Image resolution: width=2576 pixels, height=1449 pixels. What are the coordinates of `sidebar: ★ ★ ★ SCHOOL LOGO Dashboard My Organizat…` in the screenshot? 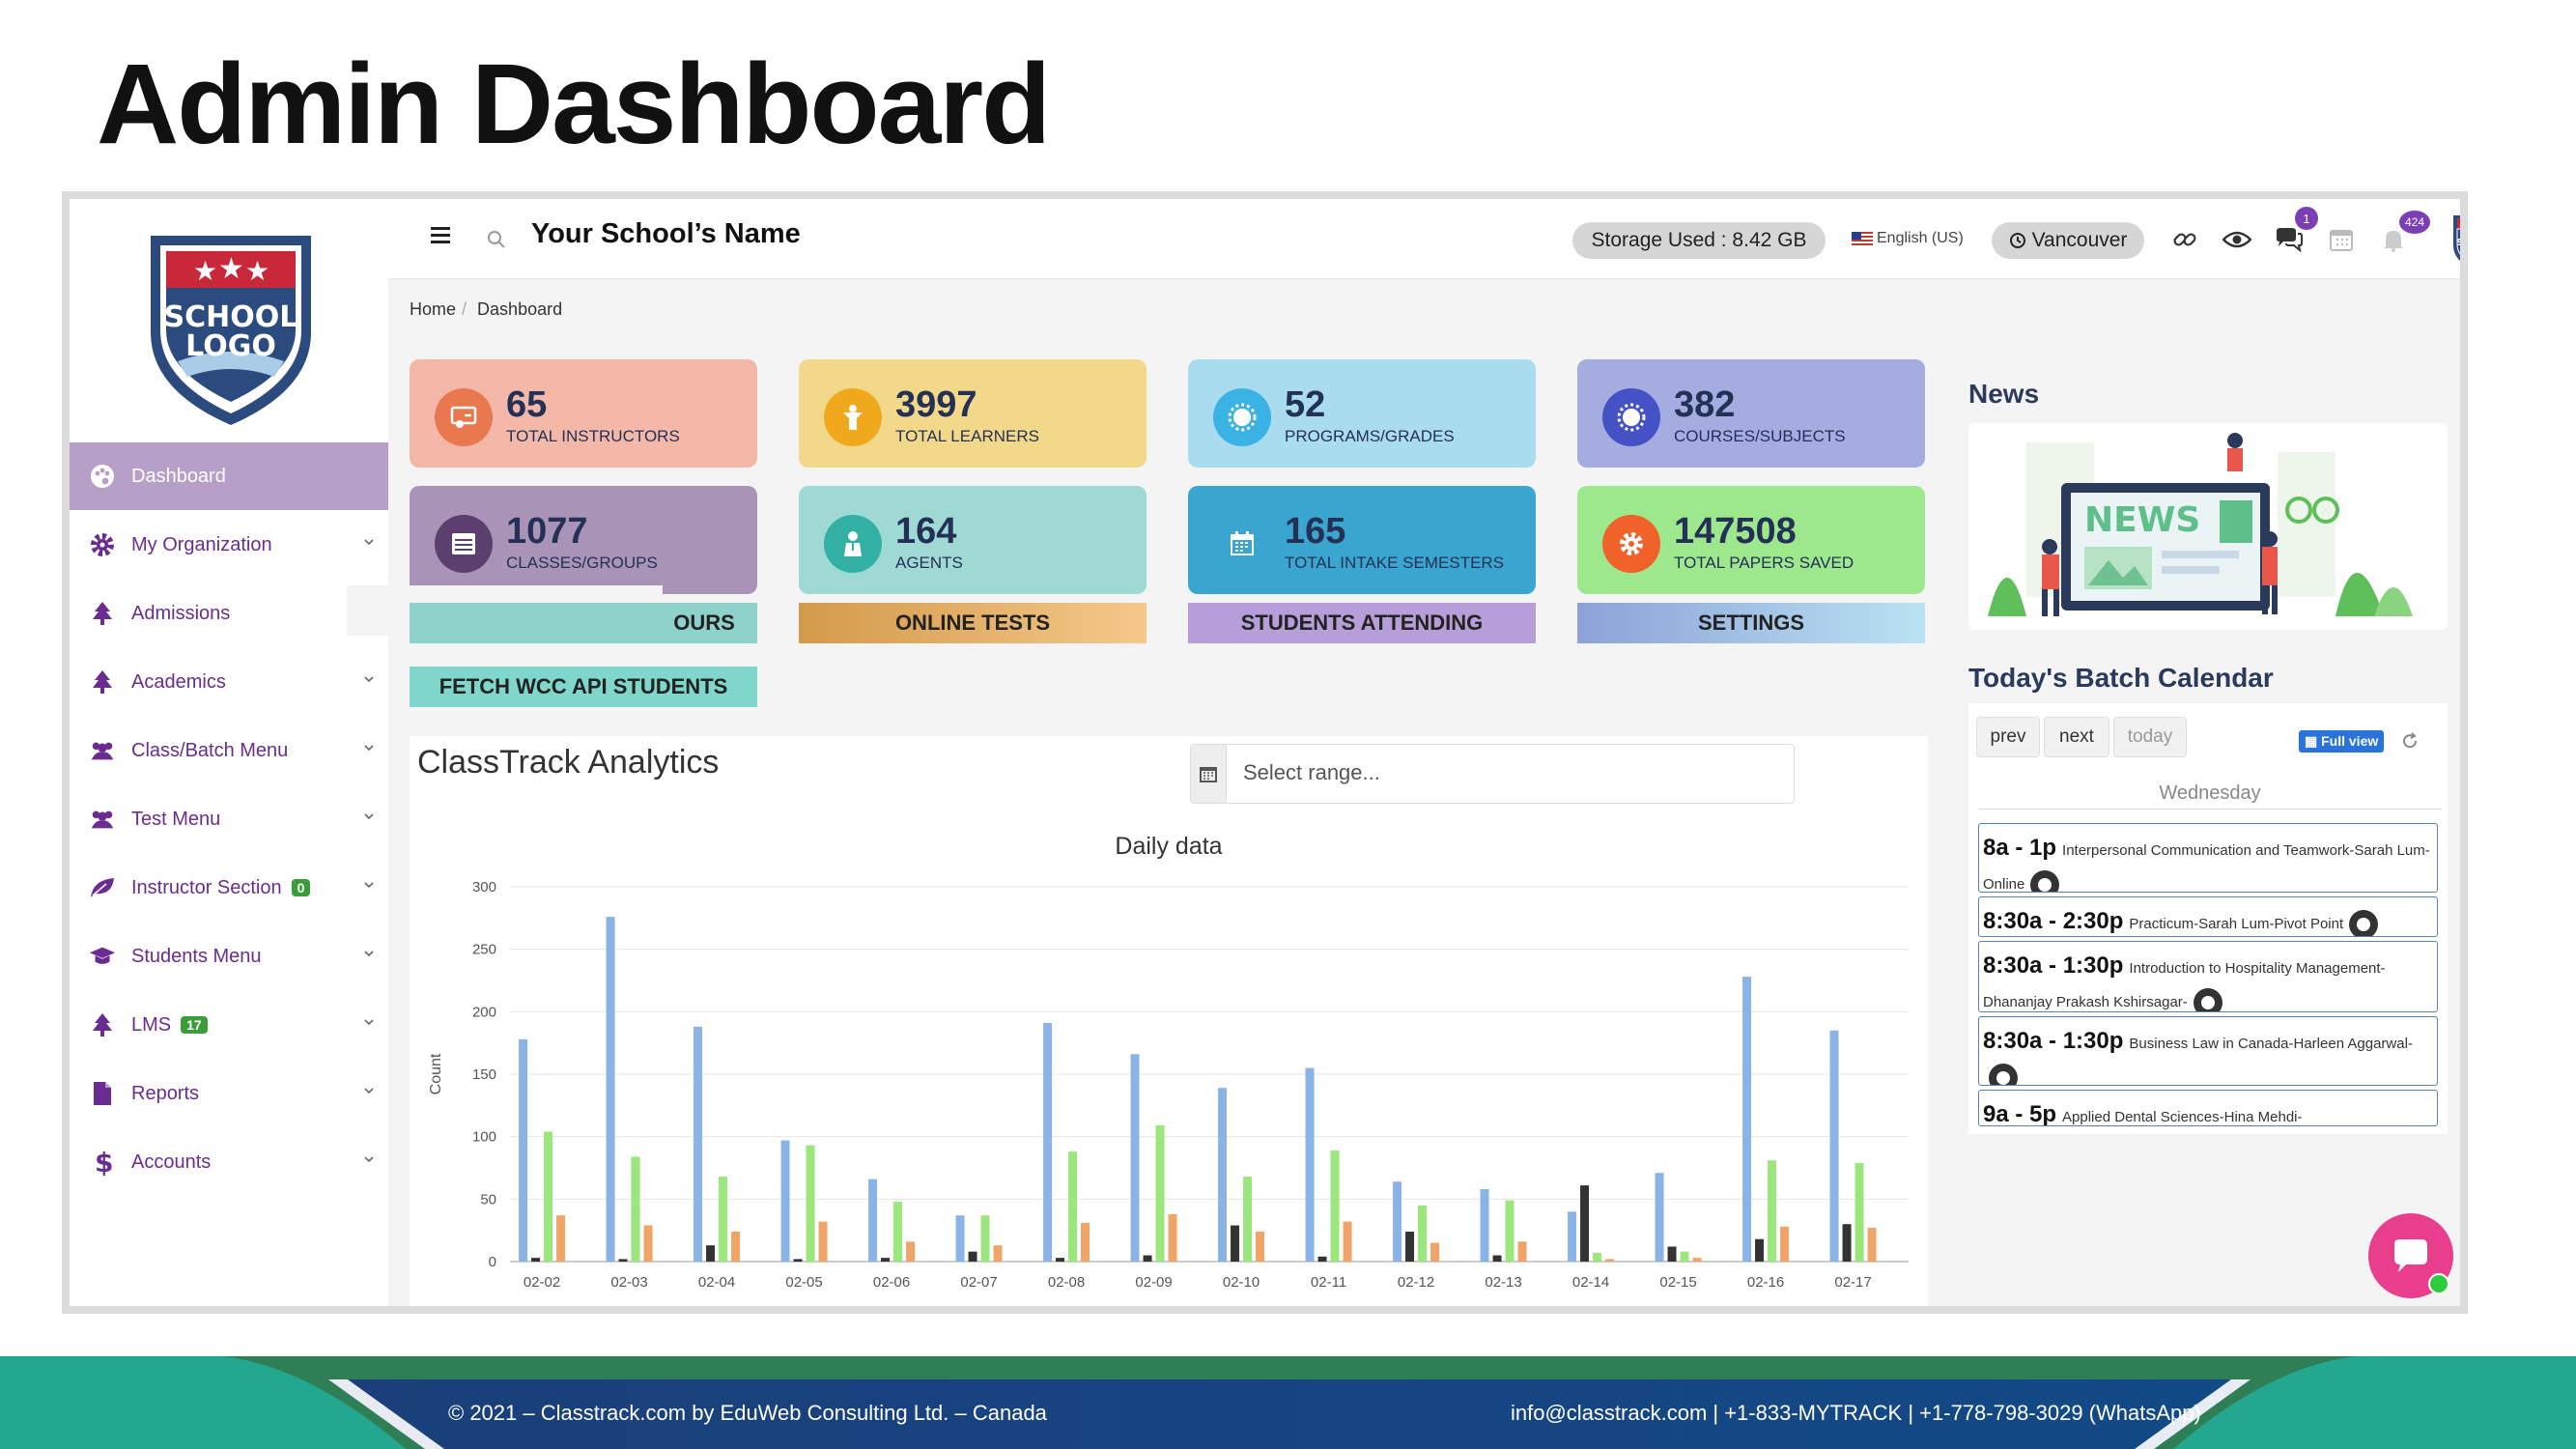 It's located at (229, 752).